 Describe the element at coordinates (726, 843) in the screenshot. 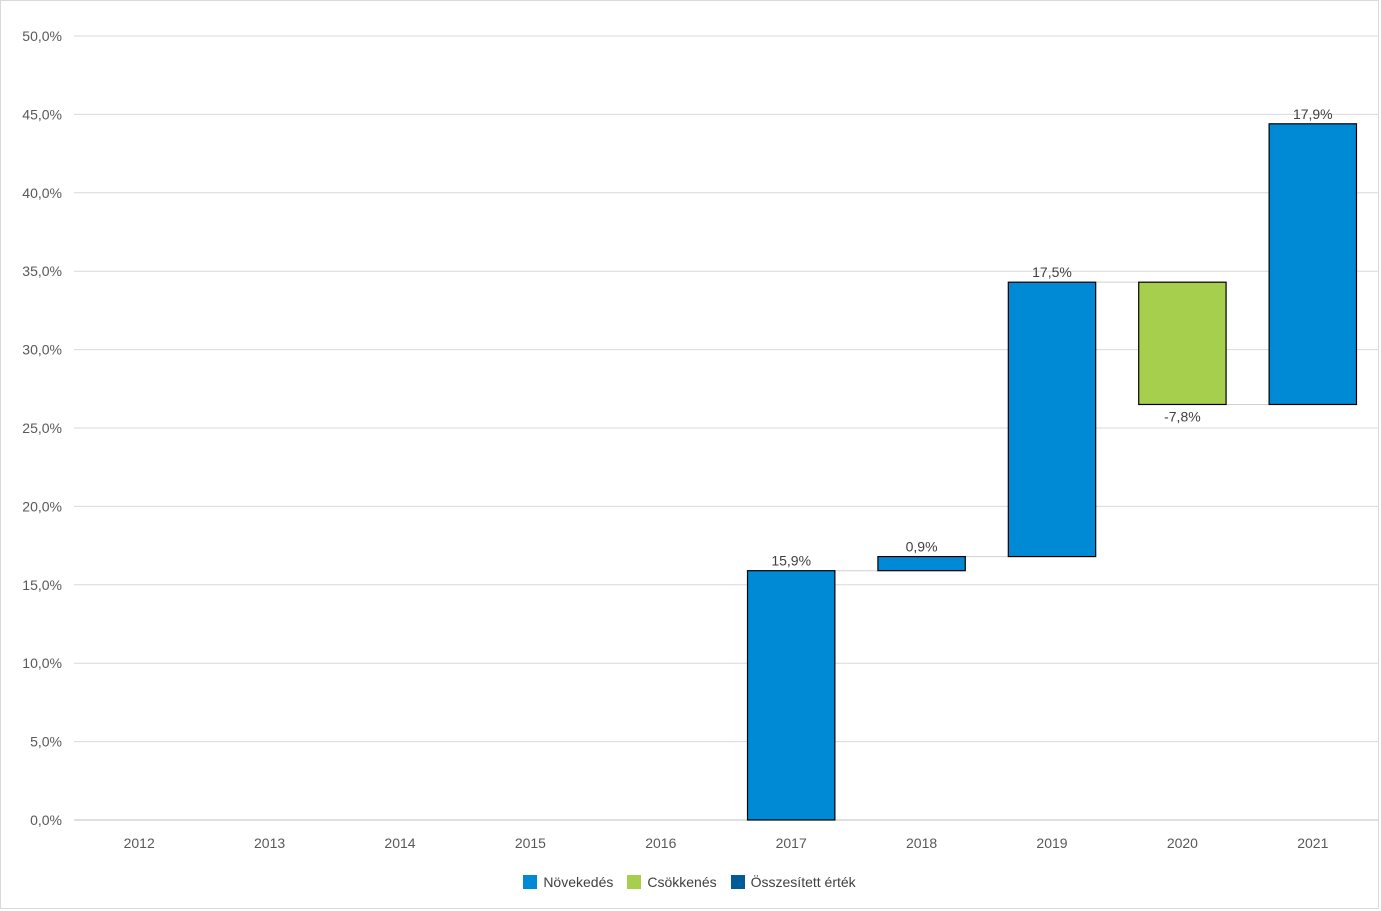

I see `x-axis-tick-labels: 2012 2013 2014 2015 2016 2017 2018 2019 2020 2021` at that location.